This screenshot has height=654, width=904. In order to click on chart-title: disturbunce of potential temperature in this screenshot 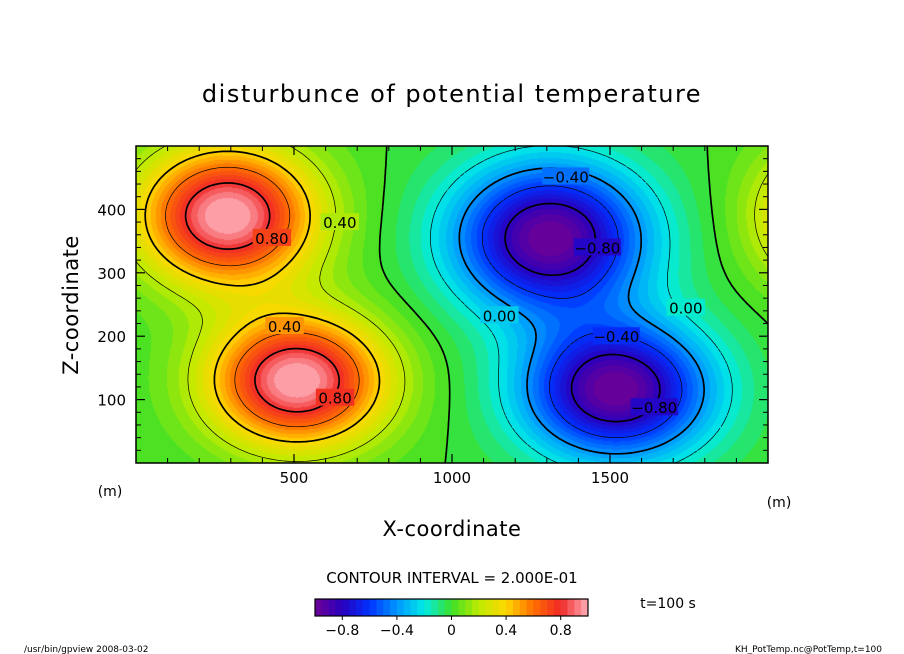, I will do `click(452, 94)`.